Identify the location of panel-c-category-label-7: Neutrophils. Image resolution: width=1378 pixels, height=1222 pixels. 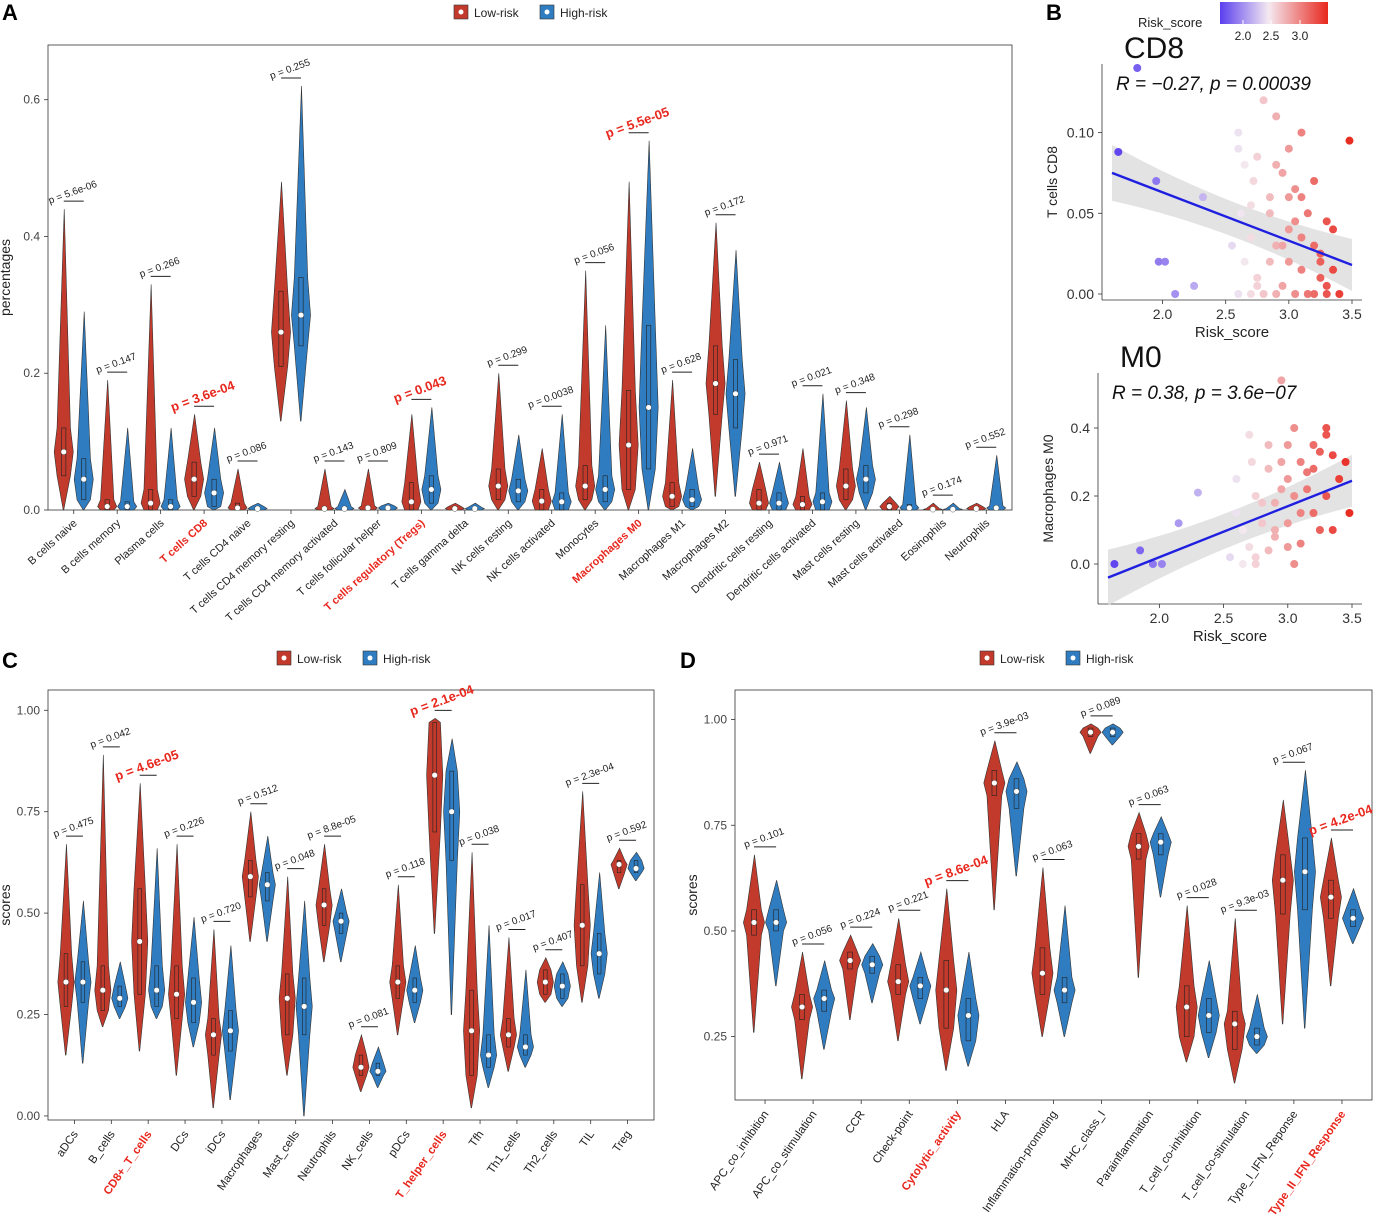
(317, 1156).